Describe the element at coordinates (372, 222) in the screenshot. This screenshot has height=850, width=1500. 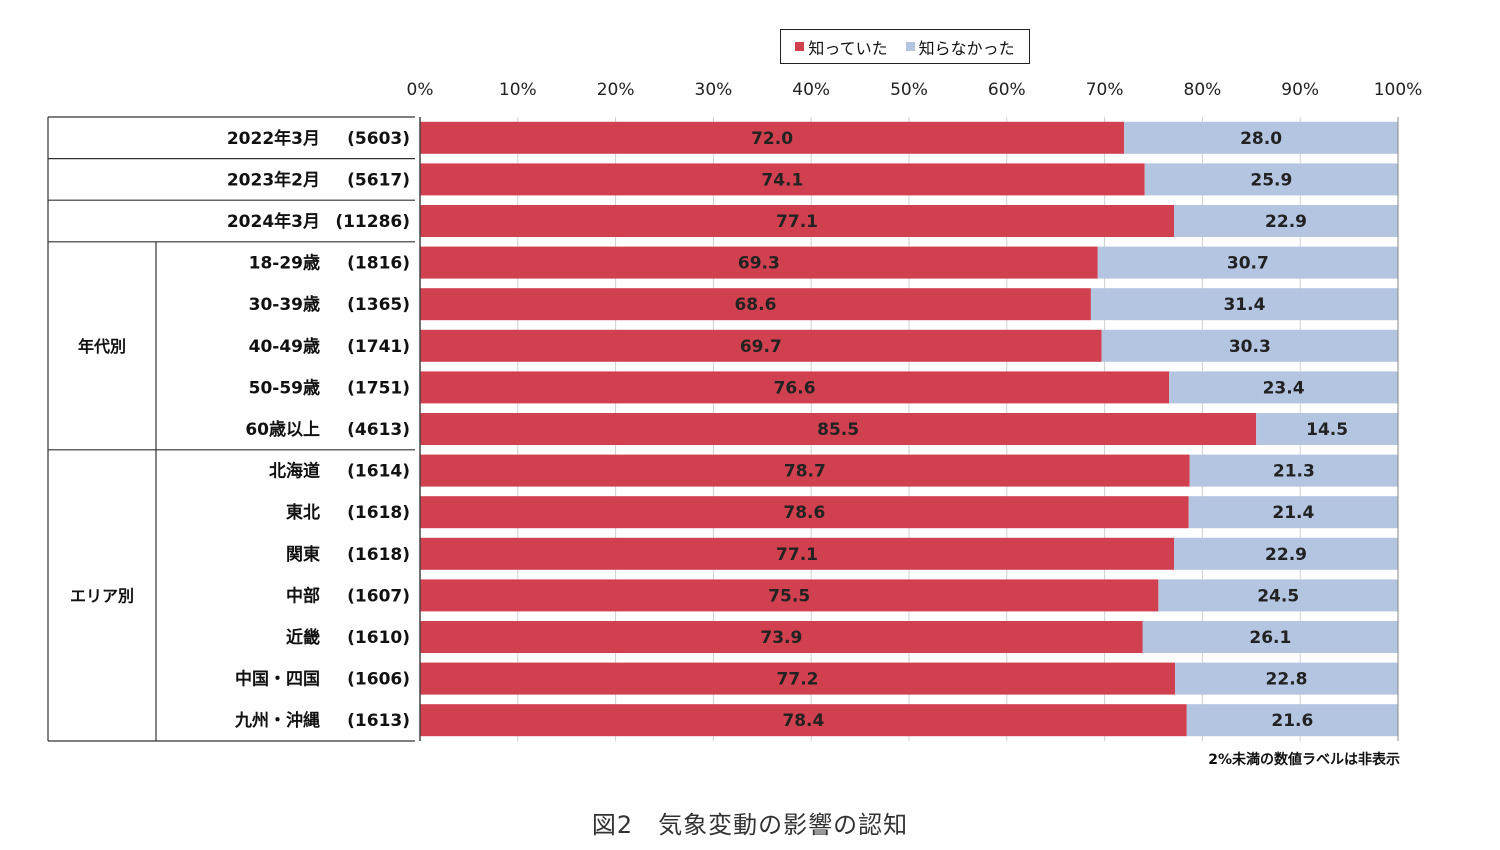
I see `sample-size-label: (11286)` at that location.